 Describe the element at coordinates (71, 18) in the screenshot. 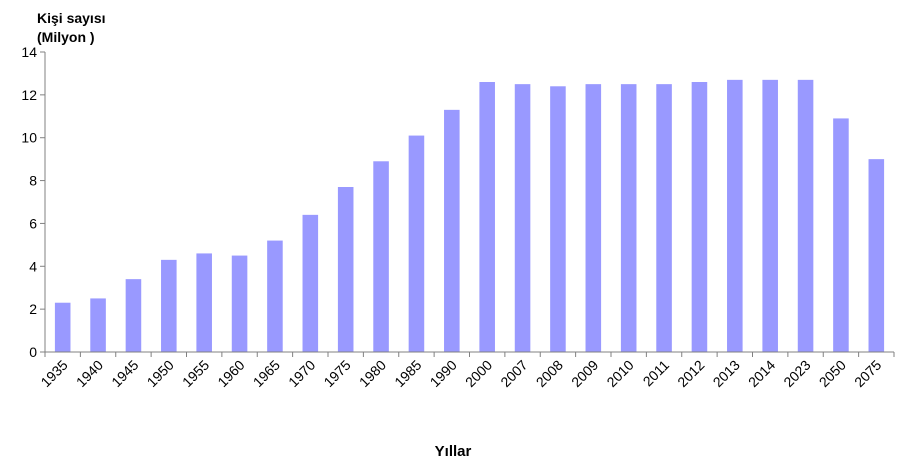

I see `y-axis-title-line-1: Kişi sayısı` at that location.